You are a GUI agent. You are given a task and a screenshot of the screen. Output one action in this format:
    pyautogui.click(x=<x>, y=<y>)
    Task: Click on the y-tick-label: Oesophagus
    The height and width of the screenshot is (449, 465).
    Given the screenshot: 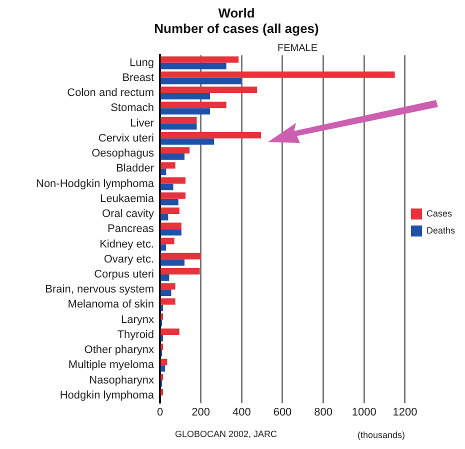 What is the action you would take?
    pyautogui.click(x=123, y=154)
    